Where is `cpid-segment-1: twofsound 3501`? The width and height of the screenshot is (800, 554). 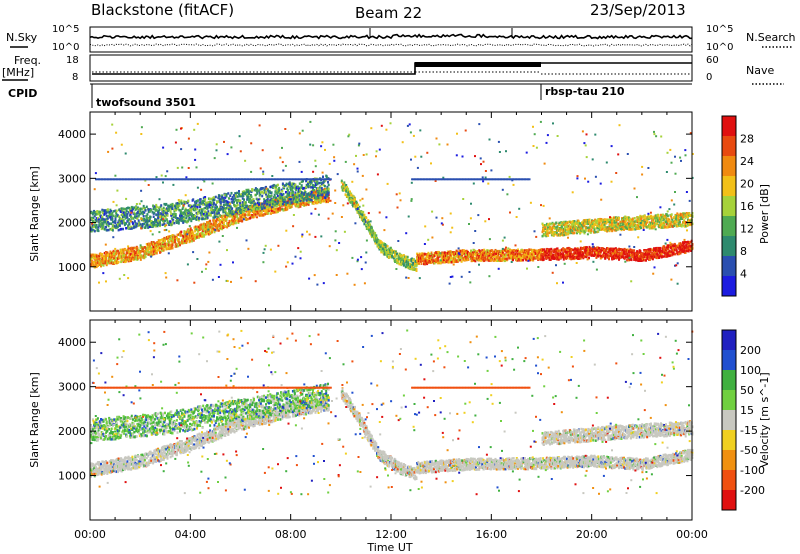 cpid-segment-1: twofsound 3501 is located at coordinates (146, 102).